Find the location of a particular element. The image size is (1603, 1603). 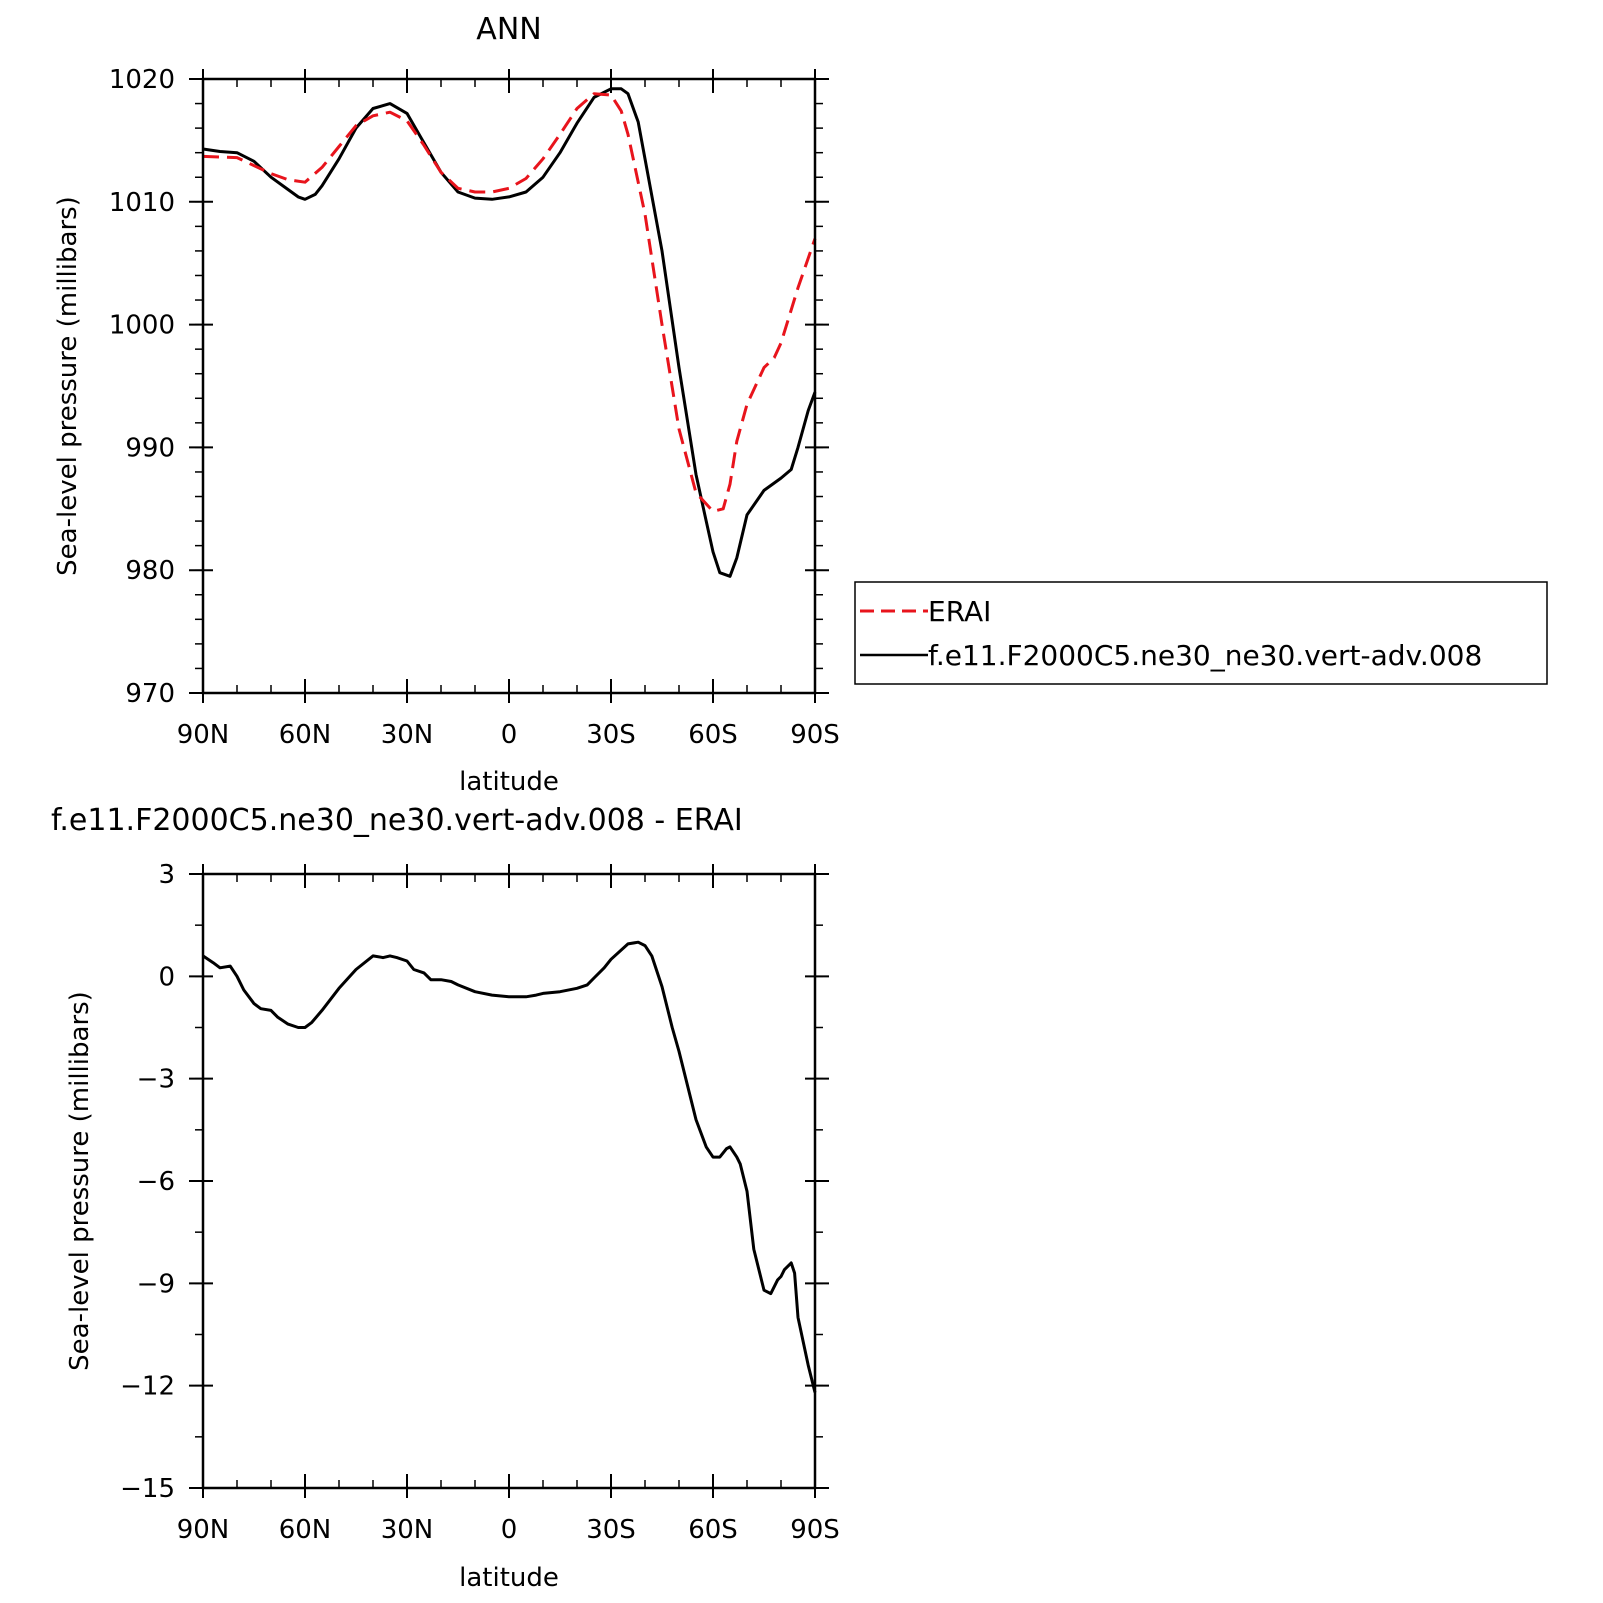

y-tick-label: −12 is located at coordinates (147, 1387).